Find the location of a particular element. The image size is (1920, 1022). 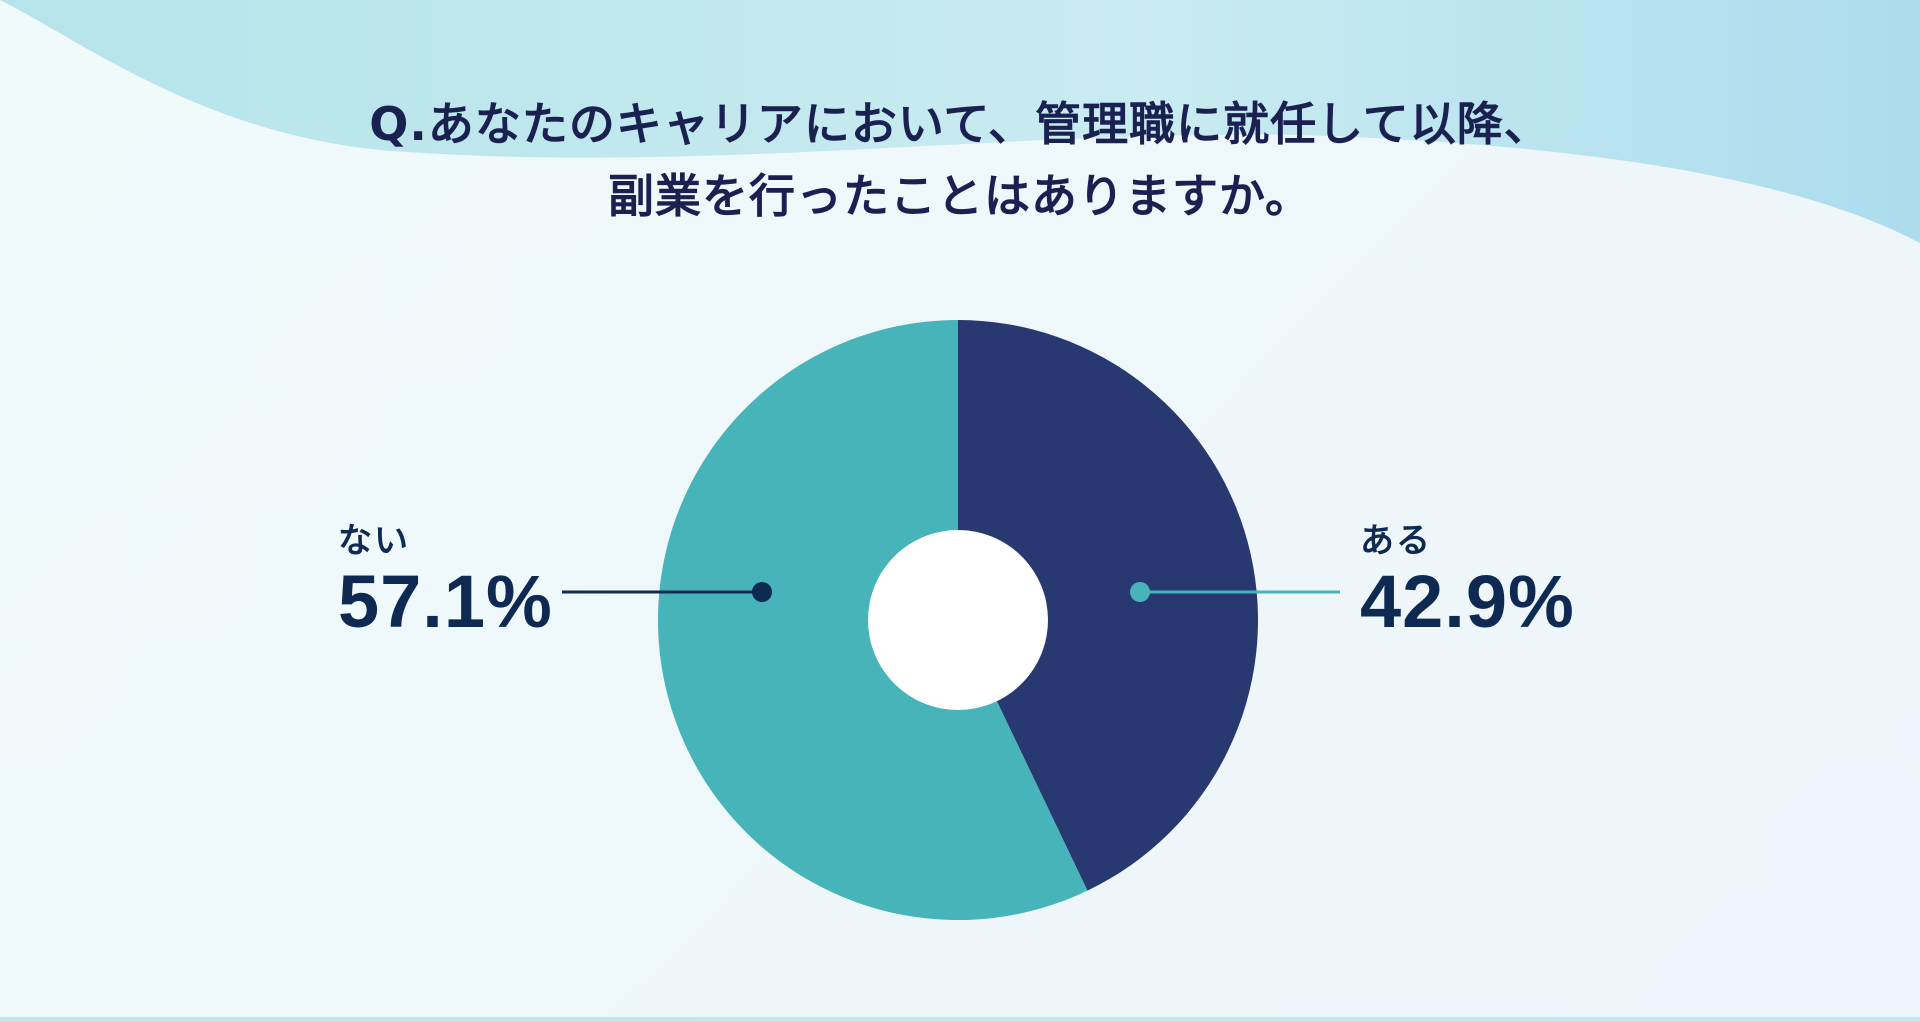

slice-category-aru: ある is located at coordinates (1396, 541).